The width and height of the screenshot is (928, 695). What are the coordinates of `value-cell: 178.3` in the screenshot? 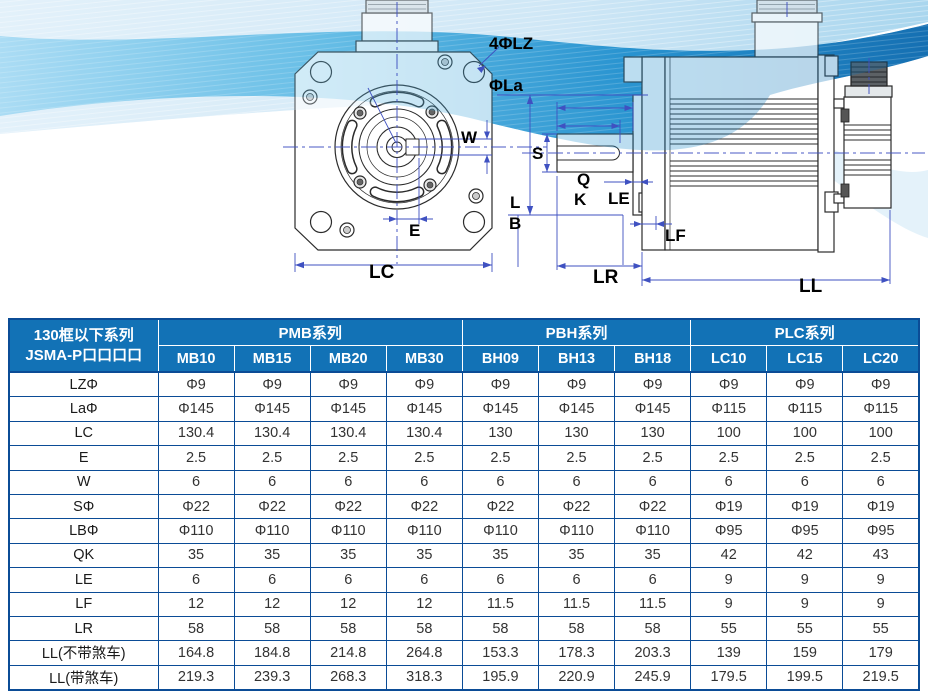 It's located at (576, 653).